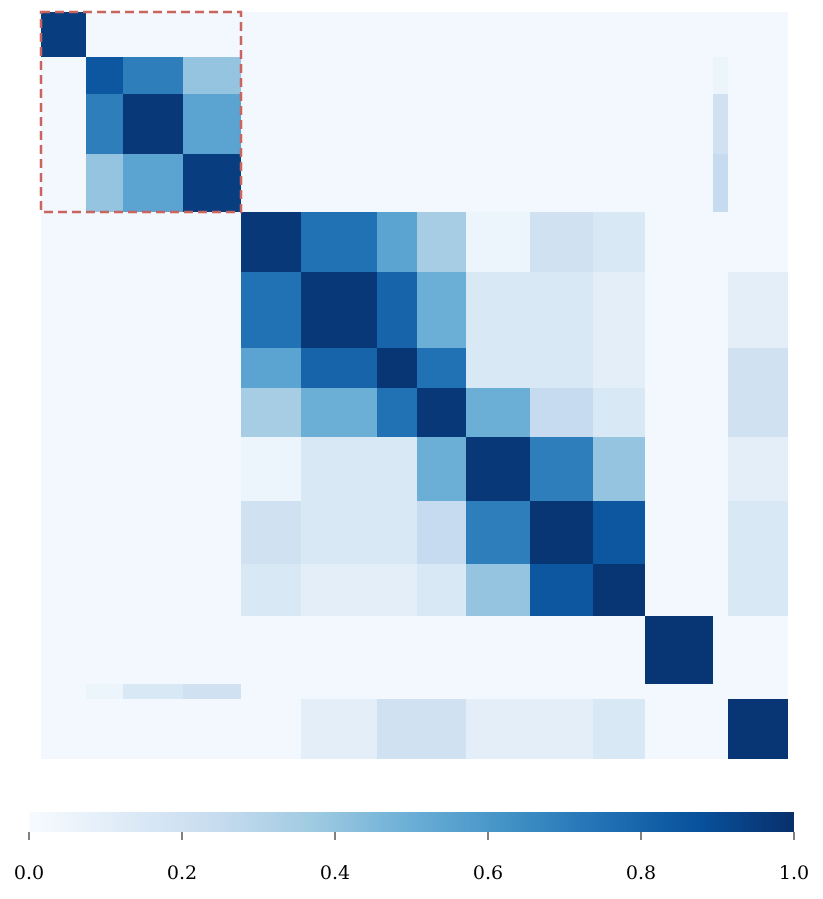 Image resolution: width=823 pixels, height=899 pixels. I want to click on heatmap-cell-r2-c1, so click(104, 124).